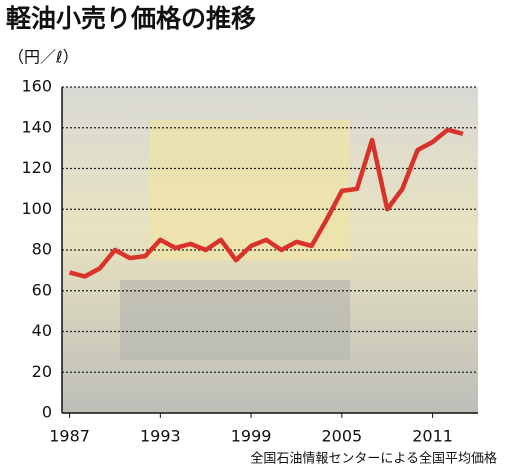 This screenshot has height=474, width=505. Describe the element at coordinates (373, 459) in the screenshot. I see `source: 全国石油情報センターによる全国平均価格` at that location.